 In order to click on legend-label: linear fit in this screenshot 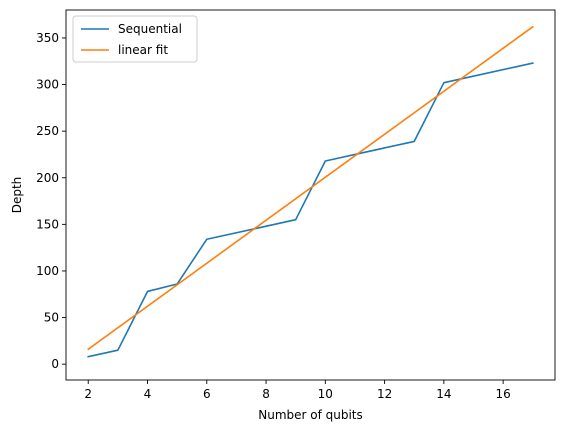, I will do `click(143, 50)`.